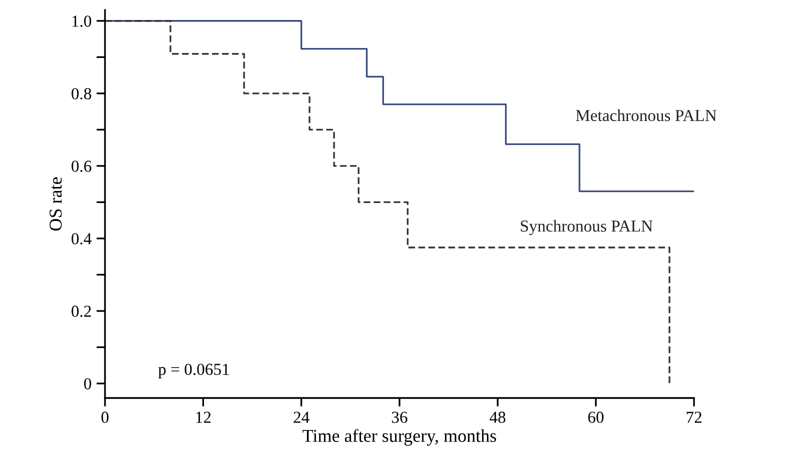 This screenshot has width=787, height=465. What do you see at coordinates (400, 417) in the screenshot?
I see `x-tick-label: 36` at bounding box center [400, 417].